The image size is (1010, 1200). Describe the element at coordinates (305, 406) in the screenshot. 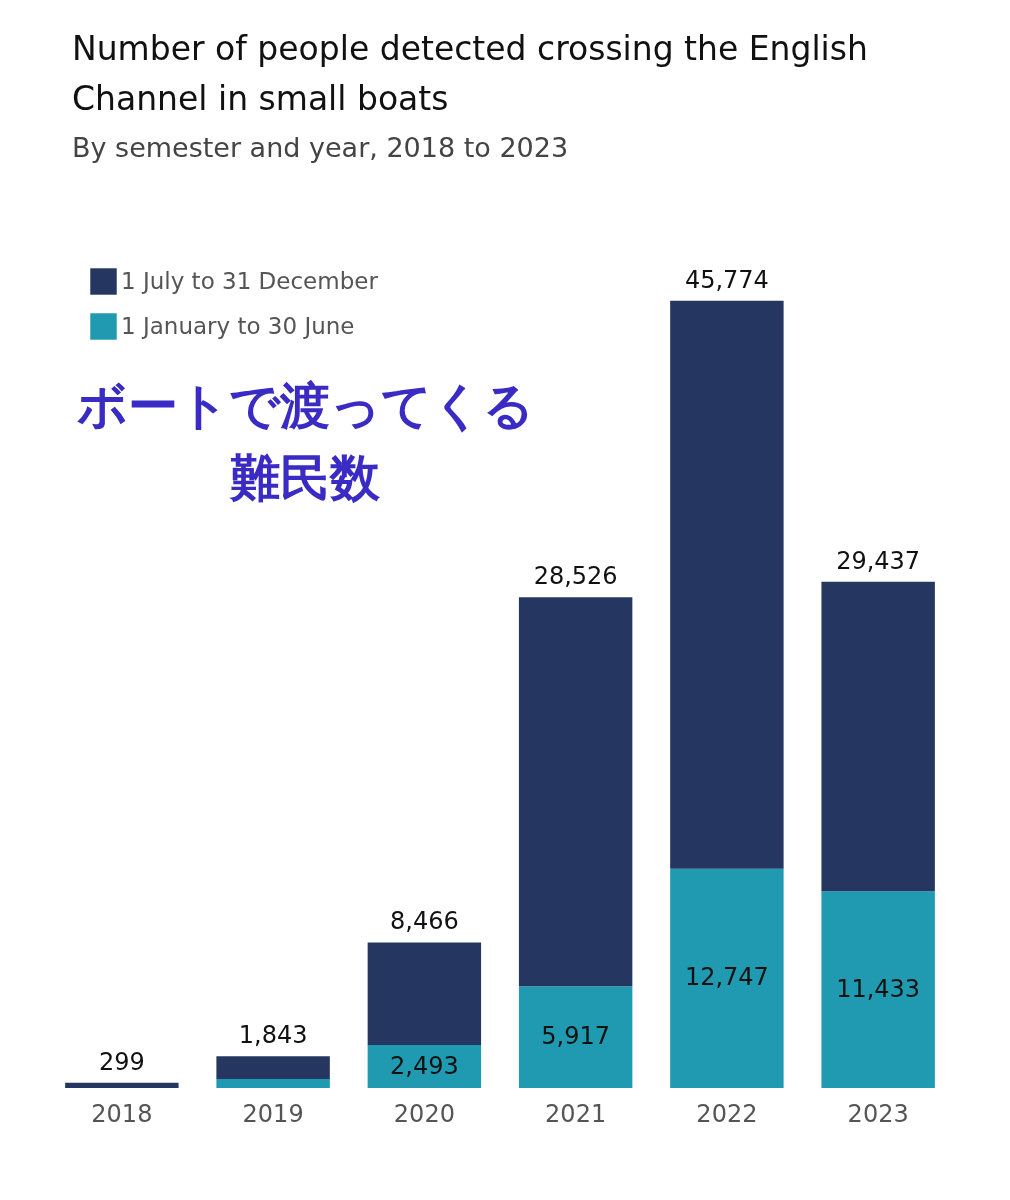

I see `annotation: ボートで渡ってくる` at that location.